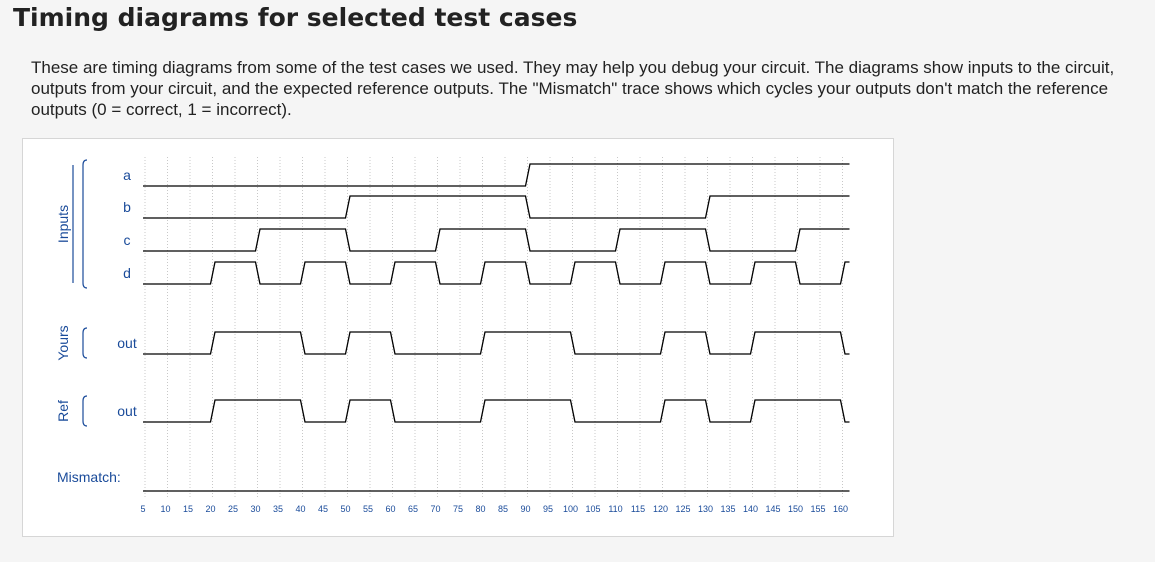  What do you see at coordinates (63, 224) in the screenshot?
I see `group-label-inputs: Inputs` at bounding box center [63, 224].